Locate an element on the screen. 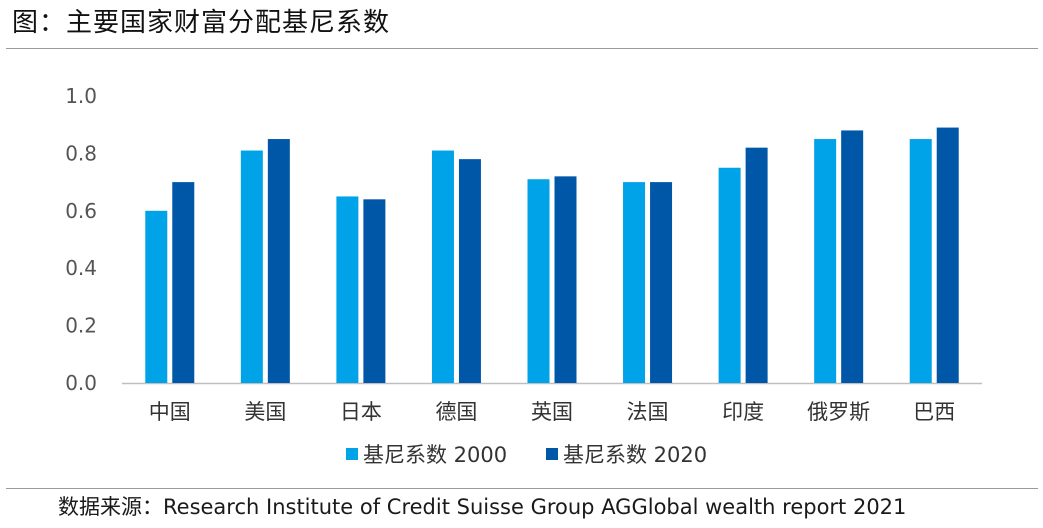 This screenshot has height=528, width=1043. y-tick-label: 0.4 is located at coordinates (81, 268).